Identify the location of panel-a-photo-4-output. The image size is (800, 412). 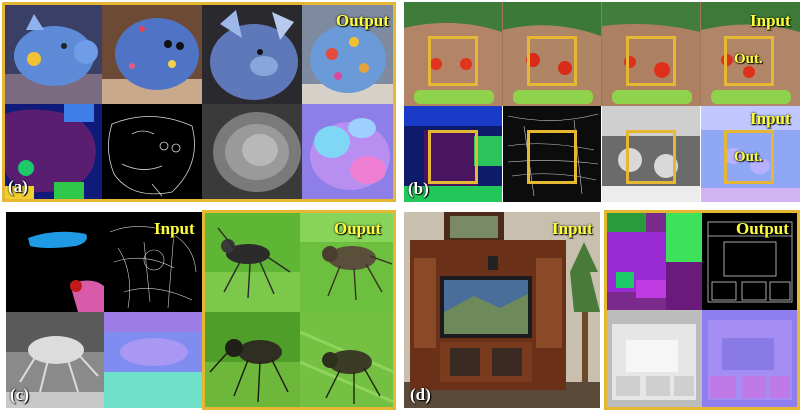
(348, 54).